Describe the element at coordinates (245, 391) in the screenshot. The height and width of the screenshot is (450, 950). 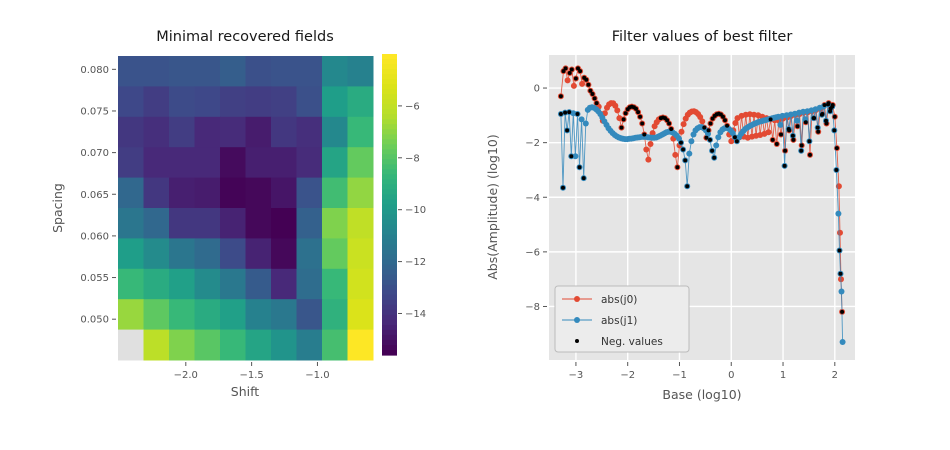
I see `left-x-axis-label: Shift` at that location.